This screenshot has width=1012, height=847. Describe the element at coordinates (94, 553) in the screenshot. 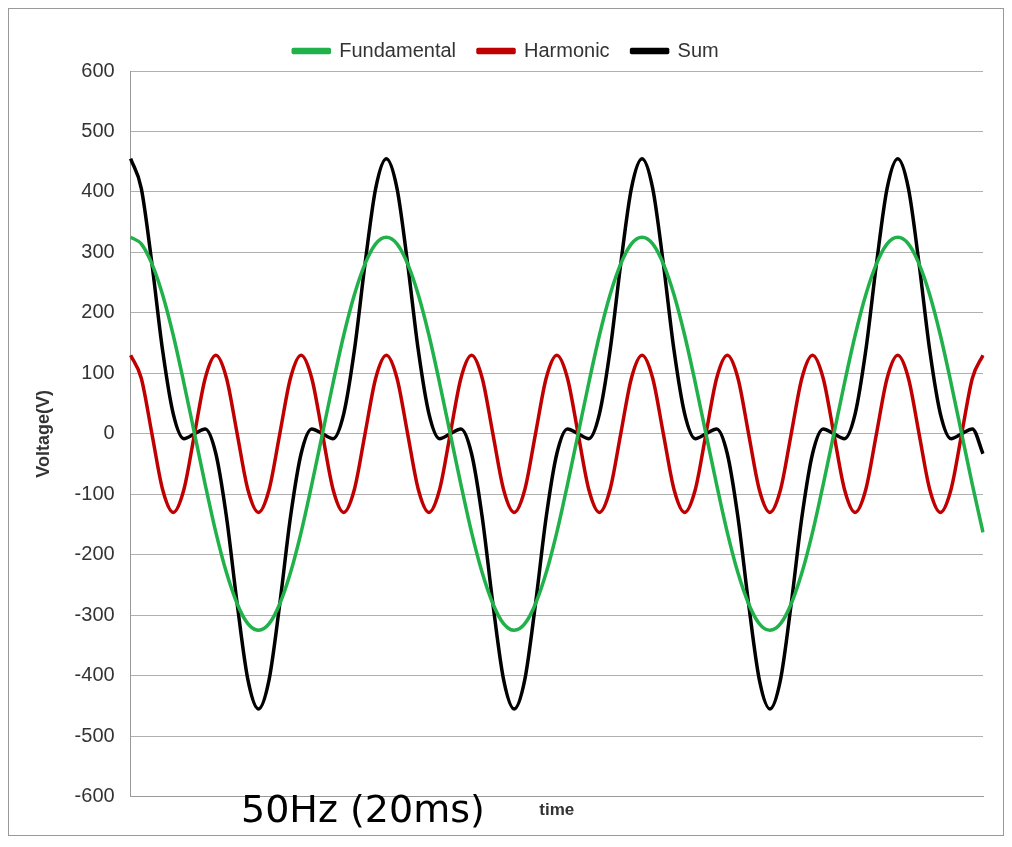

I see `y-tick-label: -200` at that location.